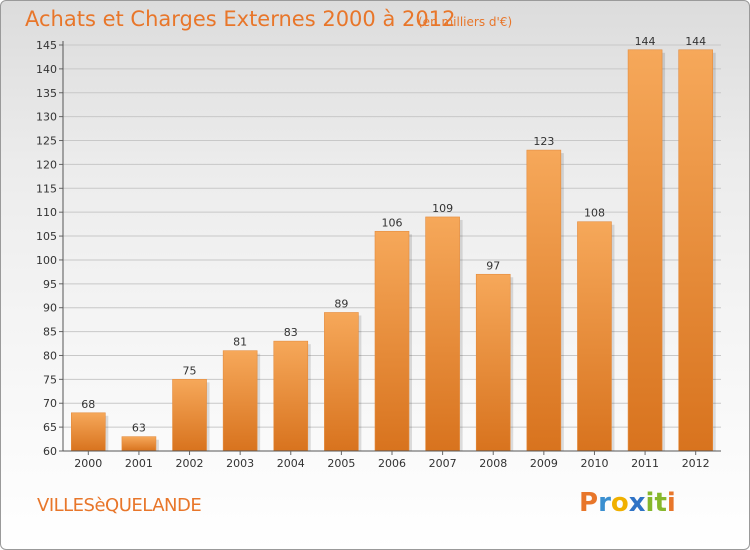 This screenshot has height=550, width=750. What do you see at coordinates (50, 308) in the screenshot?
I see `y-tick-label: 90` at bounding box center [50, 308].